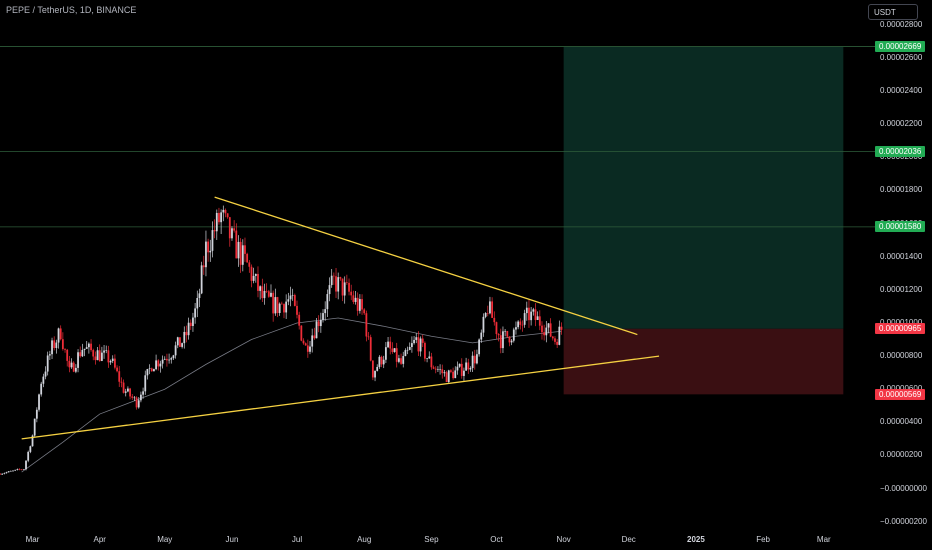 The height and width of the screenshot is (550, 932). What do you see at coordinates (901, 322) in the screenshot?
I see `price-tick-label: 0.00001000` at bounding box center [901, 322].